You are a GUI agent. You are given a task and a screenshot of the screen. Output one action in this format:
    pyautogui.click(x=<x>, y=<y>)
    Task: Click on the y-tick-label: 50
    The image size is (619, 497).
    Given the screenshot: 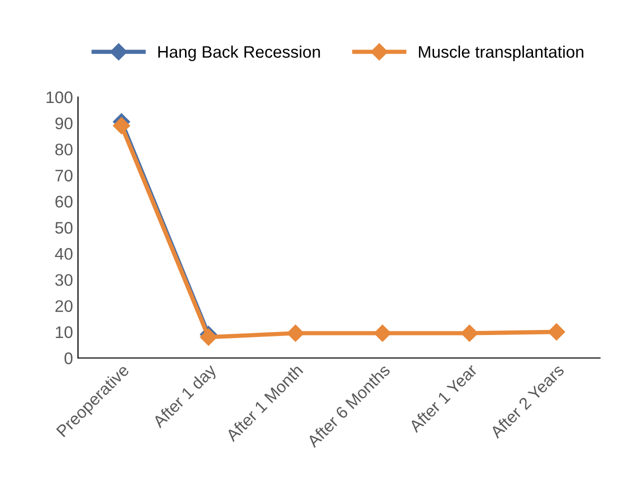 What is the action you would take?
    pyautogui.click(x=63, y=228)
    